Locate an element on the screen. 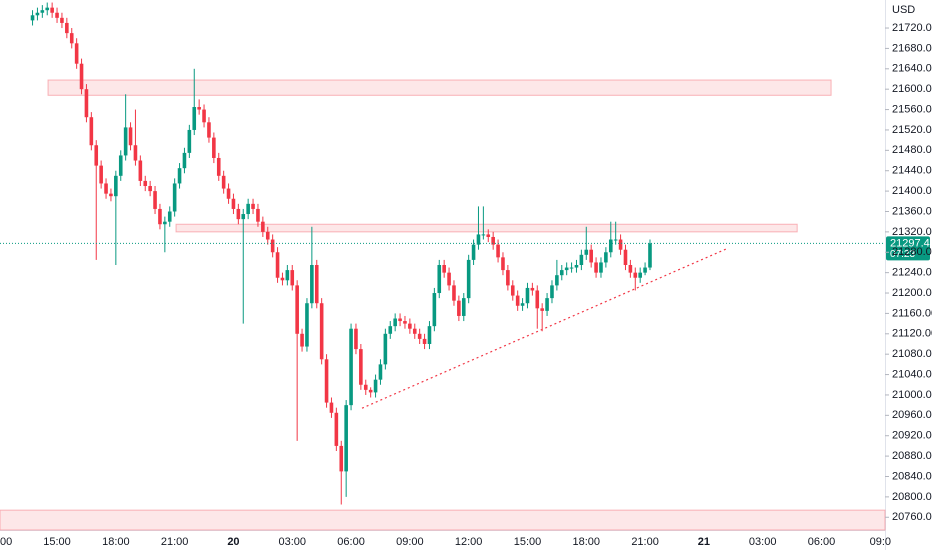 The width and height of the screenshot is (932, 550). x-tick-label: 21 is located at coordinates (704, 542).